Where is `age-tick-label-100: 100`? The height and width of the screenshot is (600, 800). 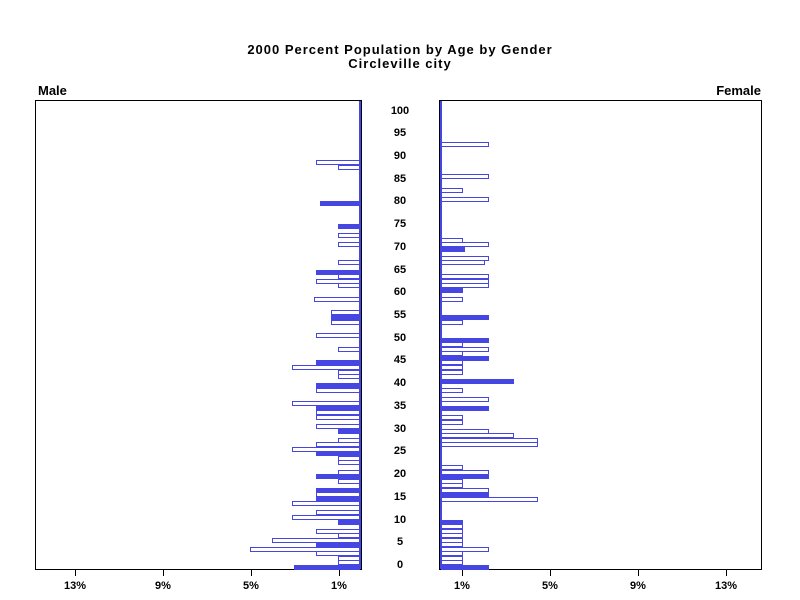 age-tick-label-100: 100 is located at coordinates (400, 110).